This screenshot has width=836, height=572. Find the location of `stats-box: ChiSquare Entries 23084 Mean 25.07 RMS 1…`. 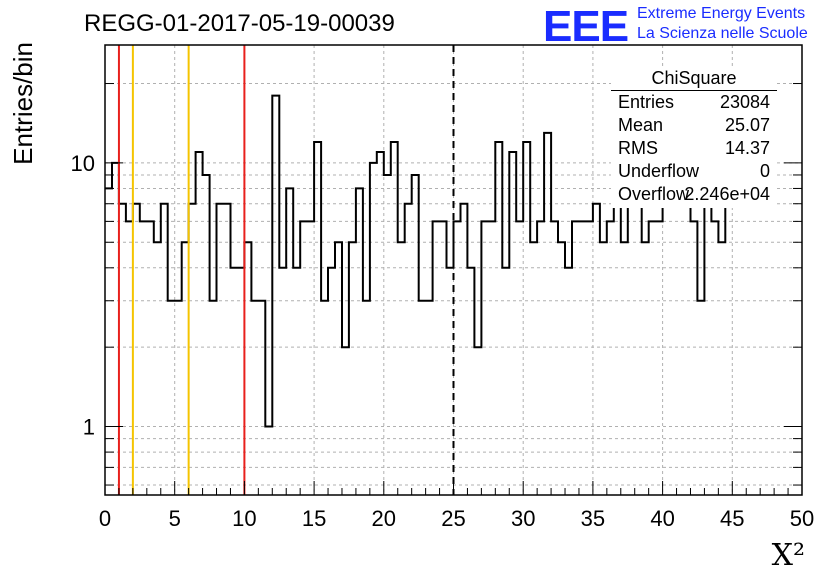

stats-box: ChiSquare Entries 23084 Mean 25.07 RMS 1… is located at coordinates (694, 138).